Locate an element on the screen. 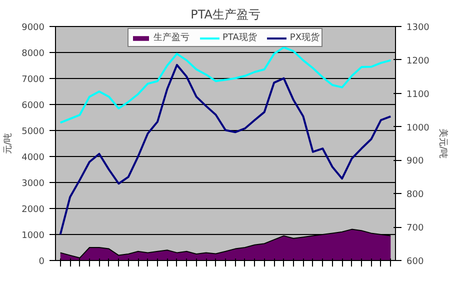  y2-tick-label: 800 is located at coordinates (415, 195).